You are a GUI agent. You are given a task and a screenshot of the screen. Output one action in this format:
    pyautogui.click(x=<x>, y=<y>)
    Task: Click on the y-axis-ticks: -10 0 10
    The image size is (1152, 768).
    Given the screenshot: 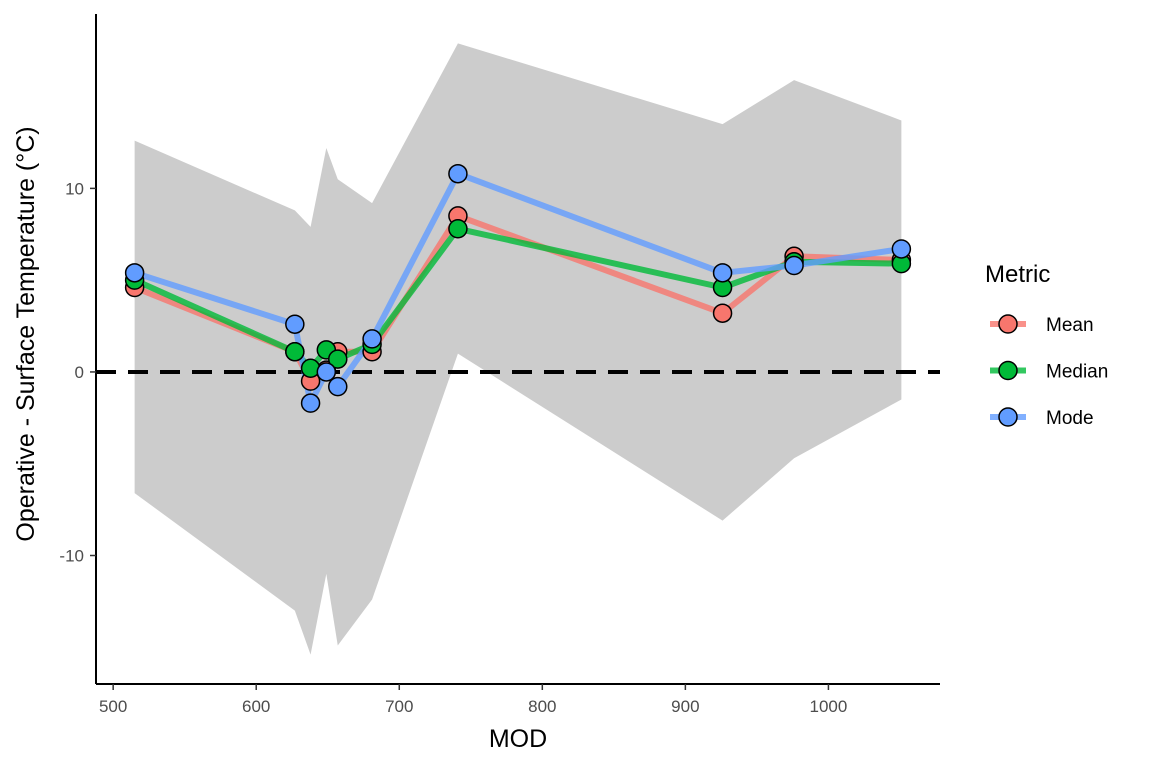 What is the action you would take?
    pyautogui.click(x=77, y=372)
    